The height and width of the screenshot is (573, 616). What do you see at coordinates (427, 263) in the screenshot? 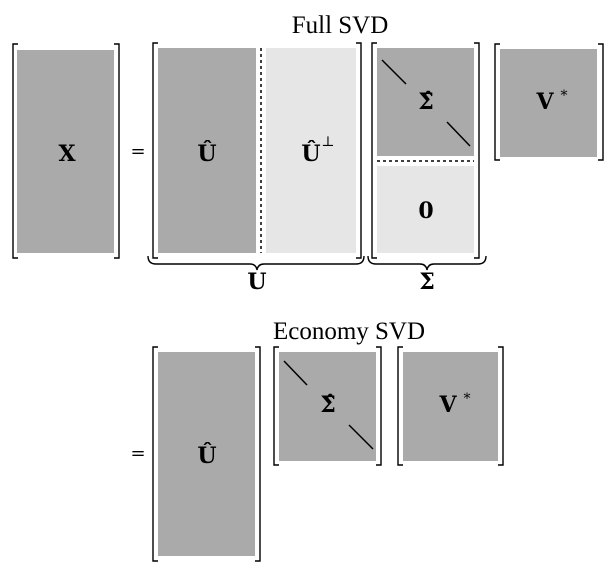
I see `sigma-underbrace` at bounding box center [427, 263].